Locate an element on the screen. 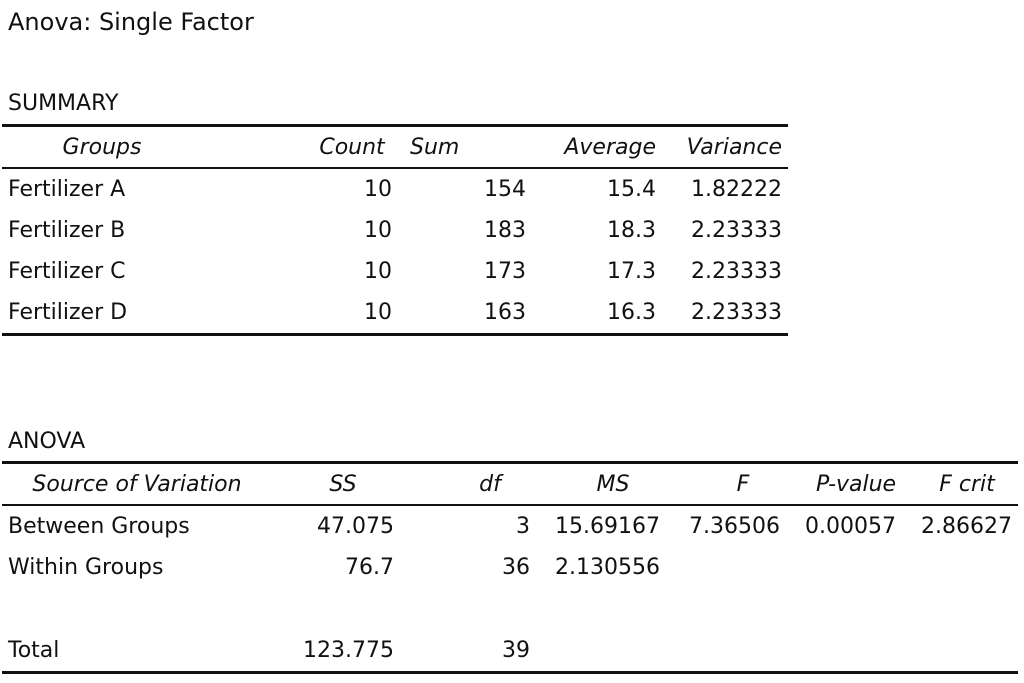 Image resolution: width=1024 pixels, height=683 pixels. anova-source: Within Groups is located at coordinates (86, 567).